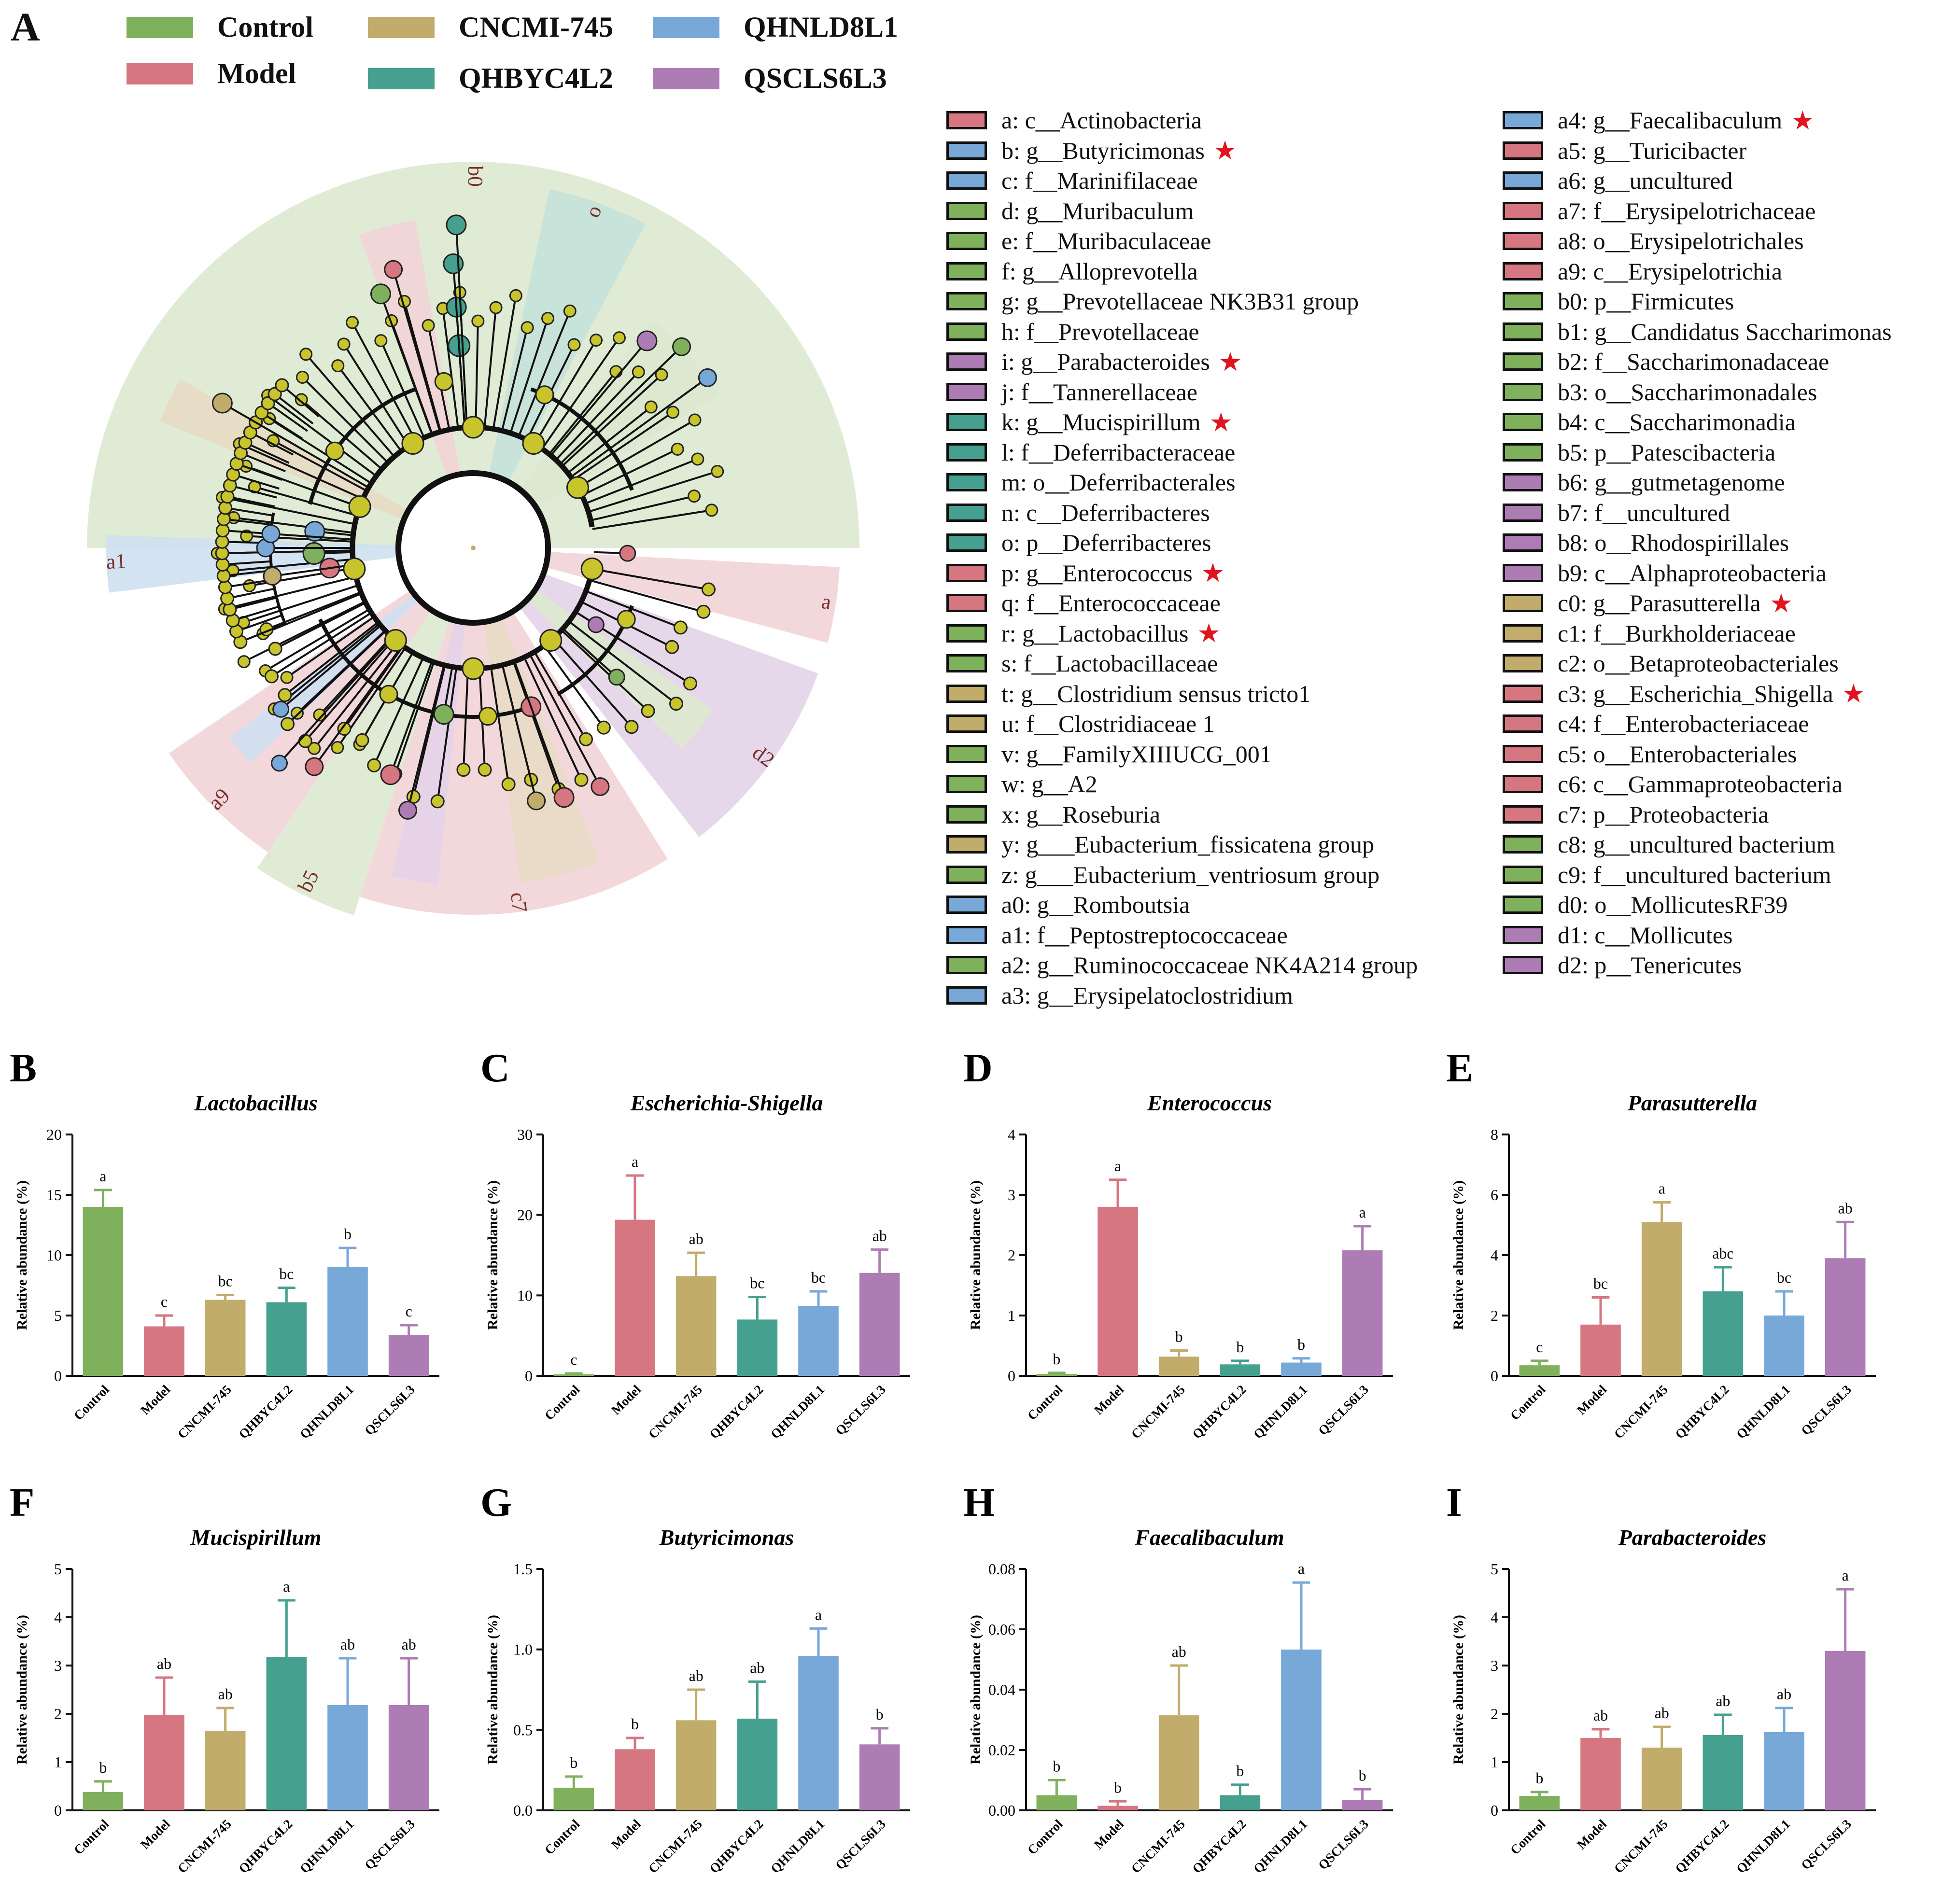 The width and height of the screenshot is (1942, 1904). I want to click on taxa-key-item: b1: g__Candidatus Saccharimonas, so click(1697, 332).